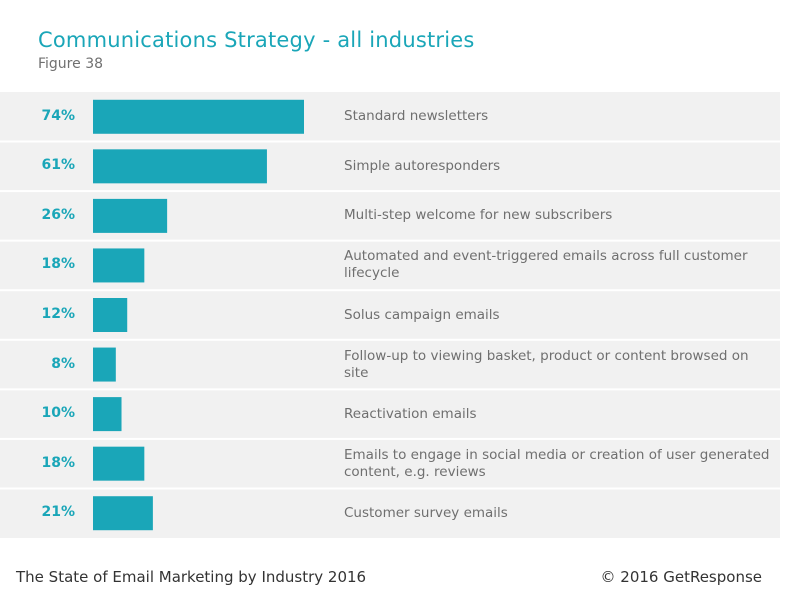  I want to click on category-label: Simple autoresponders, so click(422, 165).